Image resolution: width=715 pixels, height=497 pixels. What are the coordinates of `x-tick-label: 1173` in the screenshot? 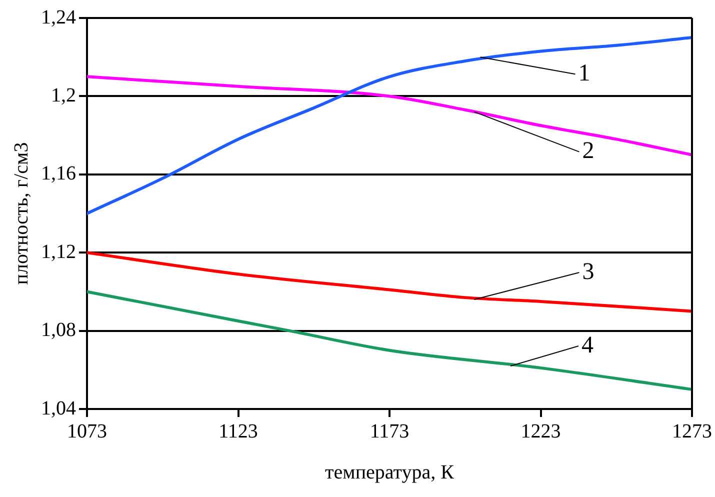 It's located at (390, 431).